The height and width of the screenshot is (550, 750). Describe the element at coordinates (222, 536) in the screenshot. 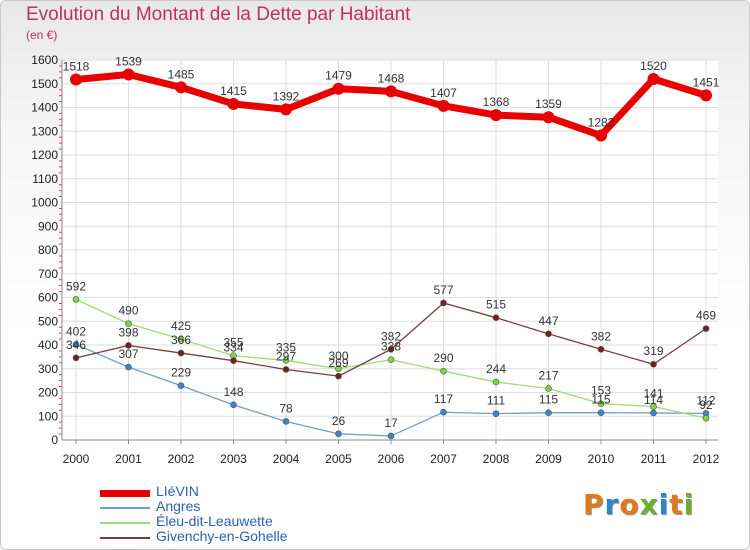

I see `legend-label: Givenchy-en-Gohelle` at that location.